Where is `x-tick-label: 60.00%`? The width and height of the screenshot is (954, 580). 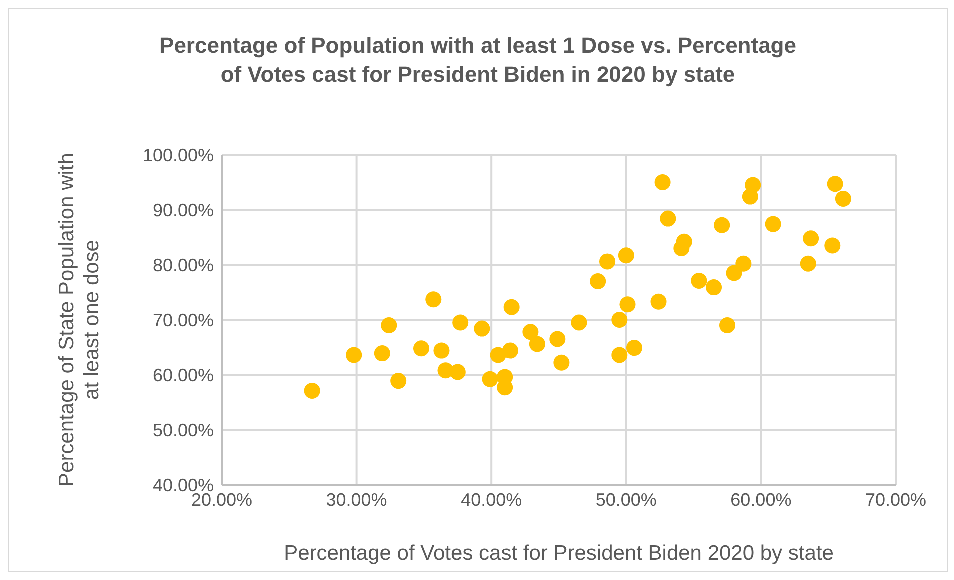
x-tick-label: 60.00% is located at coordinates (761, 500).